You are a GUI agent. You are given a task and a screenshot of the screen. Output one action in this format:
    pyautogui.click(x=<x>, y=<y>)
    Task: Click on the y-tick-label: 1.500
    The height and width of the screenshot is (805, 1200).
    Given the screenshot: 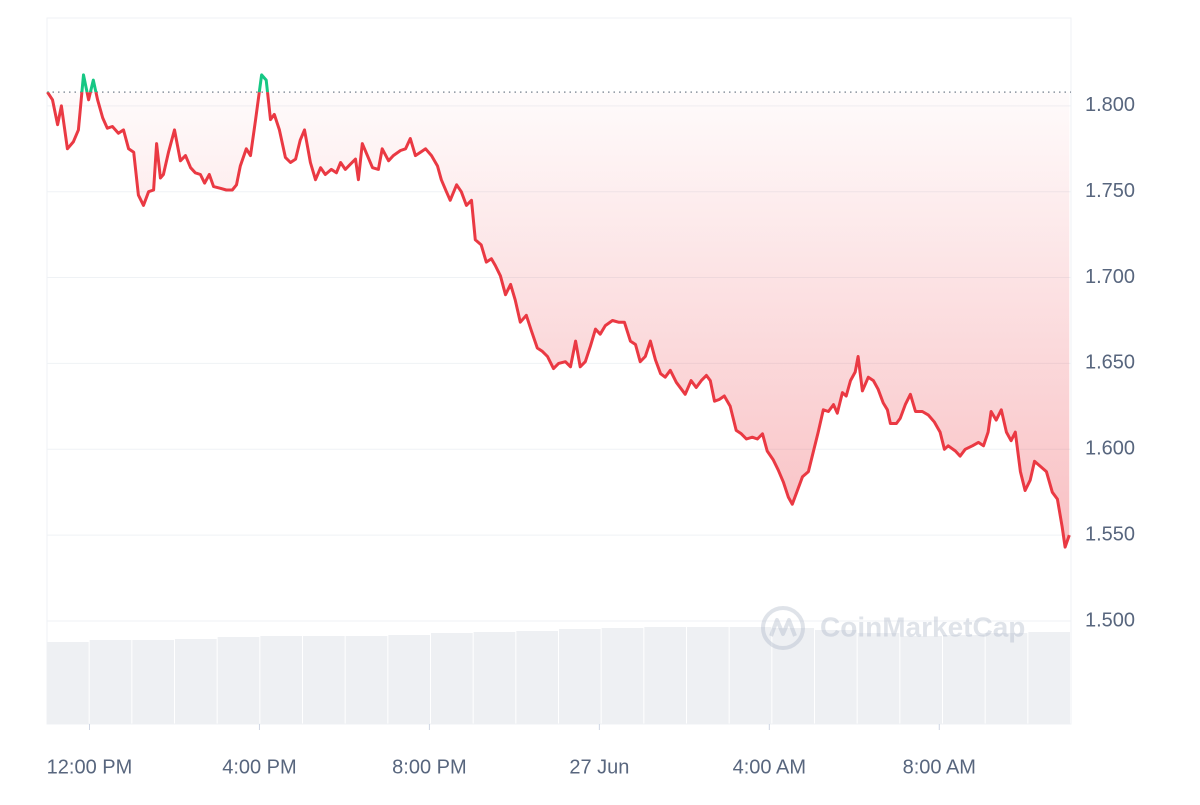 What is the action you would take?
    pyautogui.click(x=1110, y=620)
    